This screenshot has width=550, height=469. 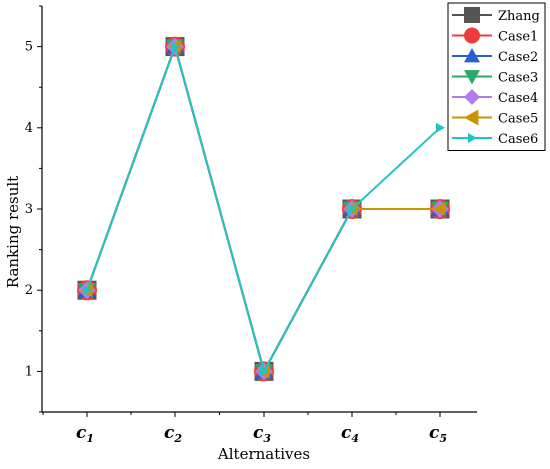 I want to click on x-tick-label: c4, so click(x=350, y=434).